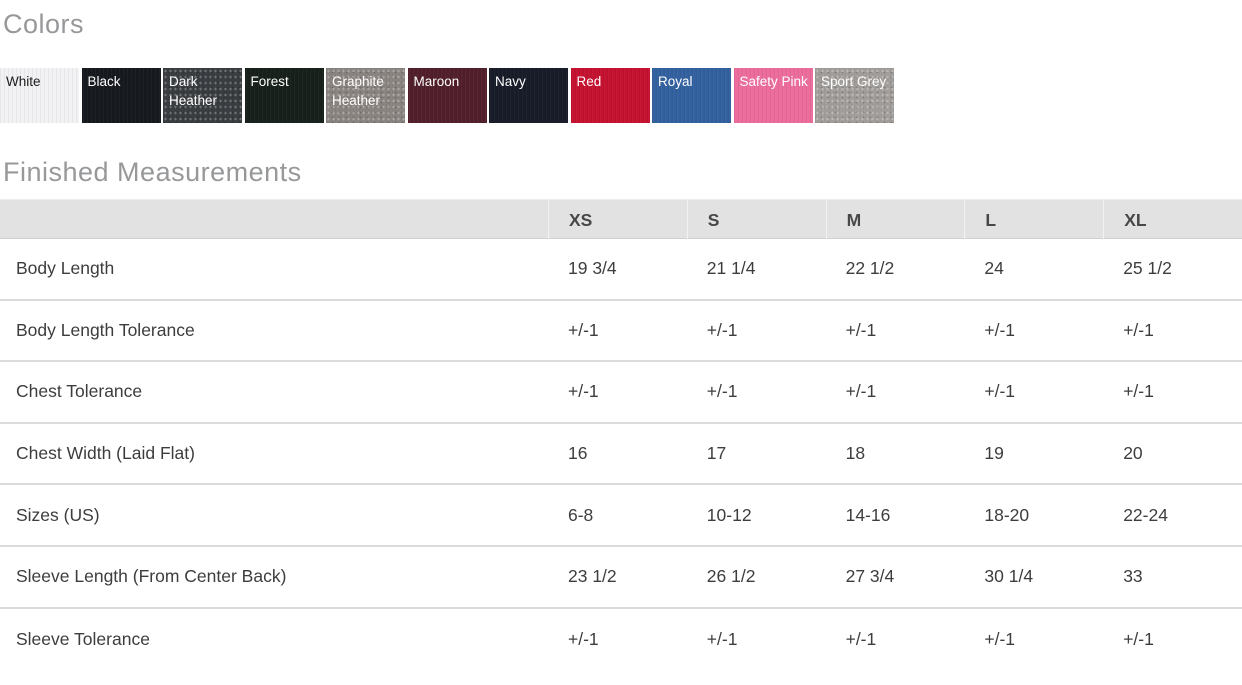 Image resolution: width=1242 pixels, height=685 pixels. Describe the element at coordinates (447, 95) in the screenshot. I see `color-swatch: Maroon` at that location.